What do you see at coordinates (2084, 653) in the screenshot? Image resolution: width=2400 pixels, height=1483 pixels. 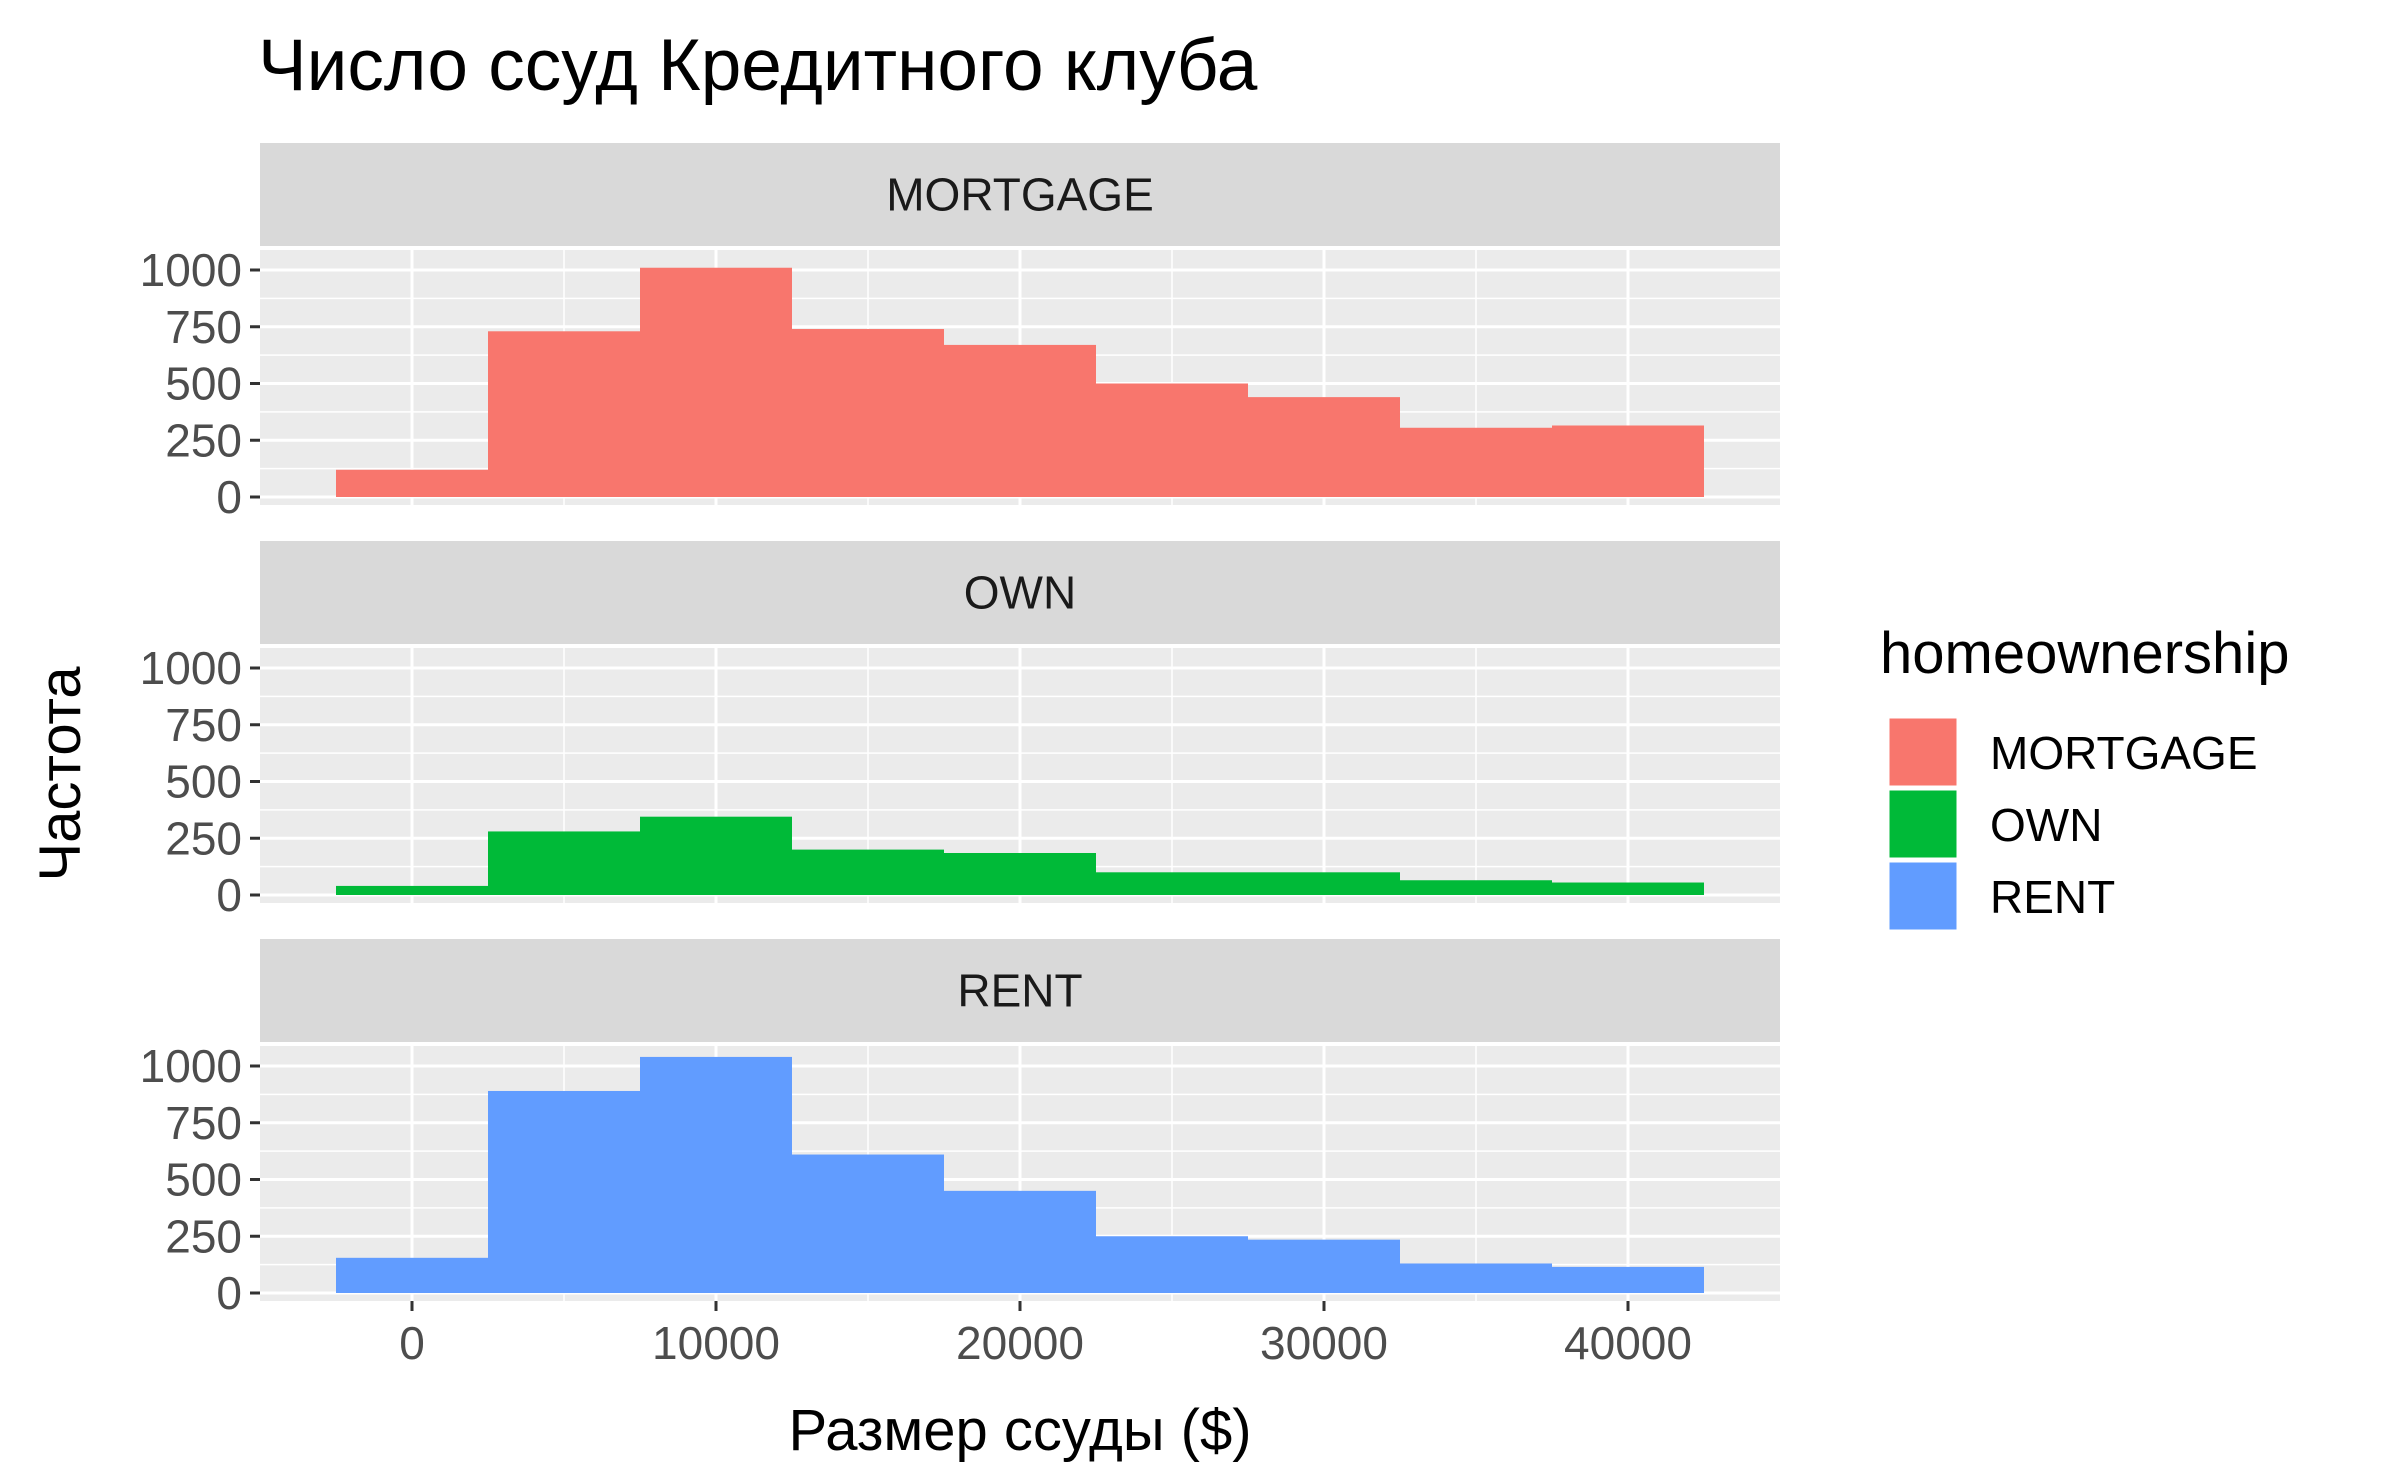 I see `legend-title: homeownership` at bounding box center [2084, 653].